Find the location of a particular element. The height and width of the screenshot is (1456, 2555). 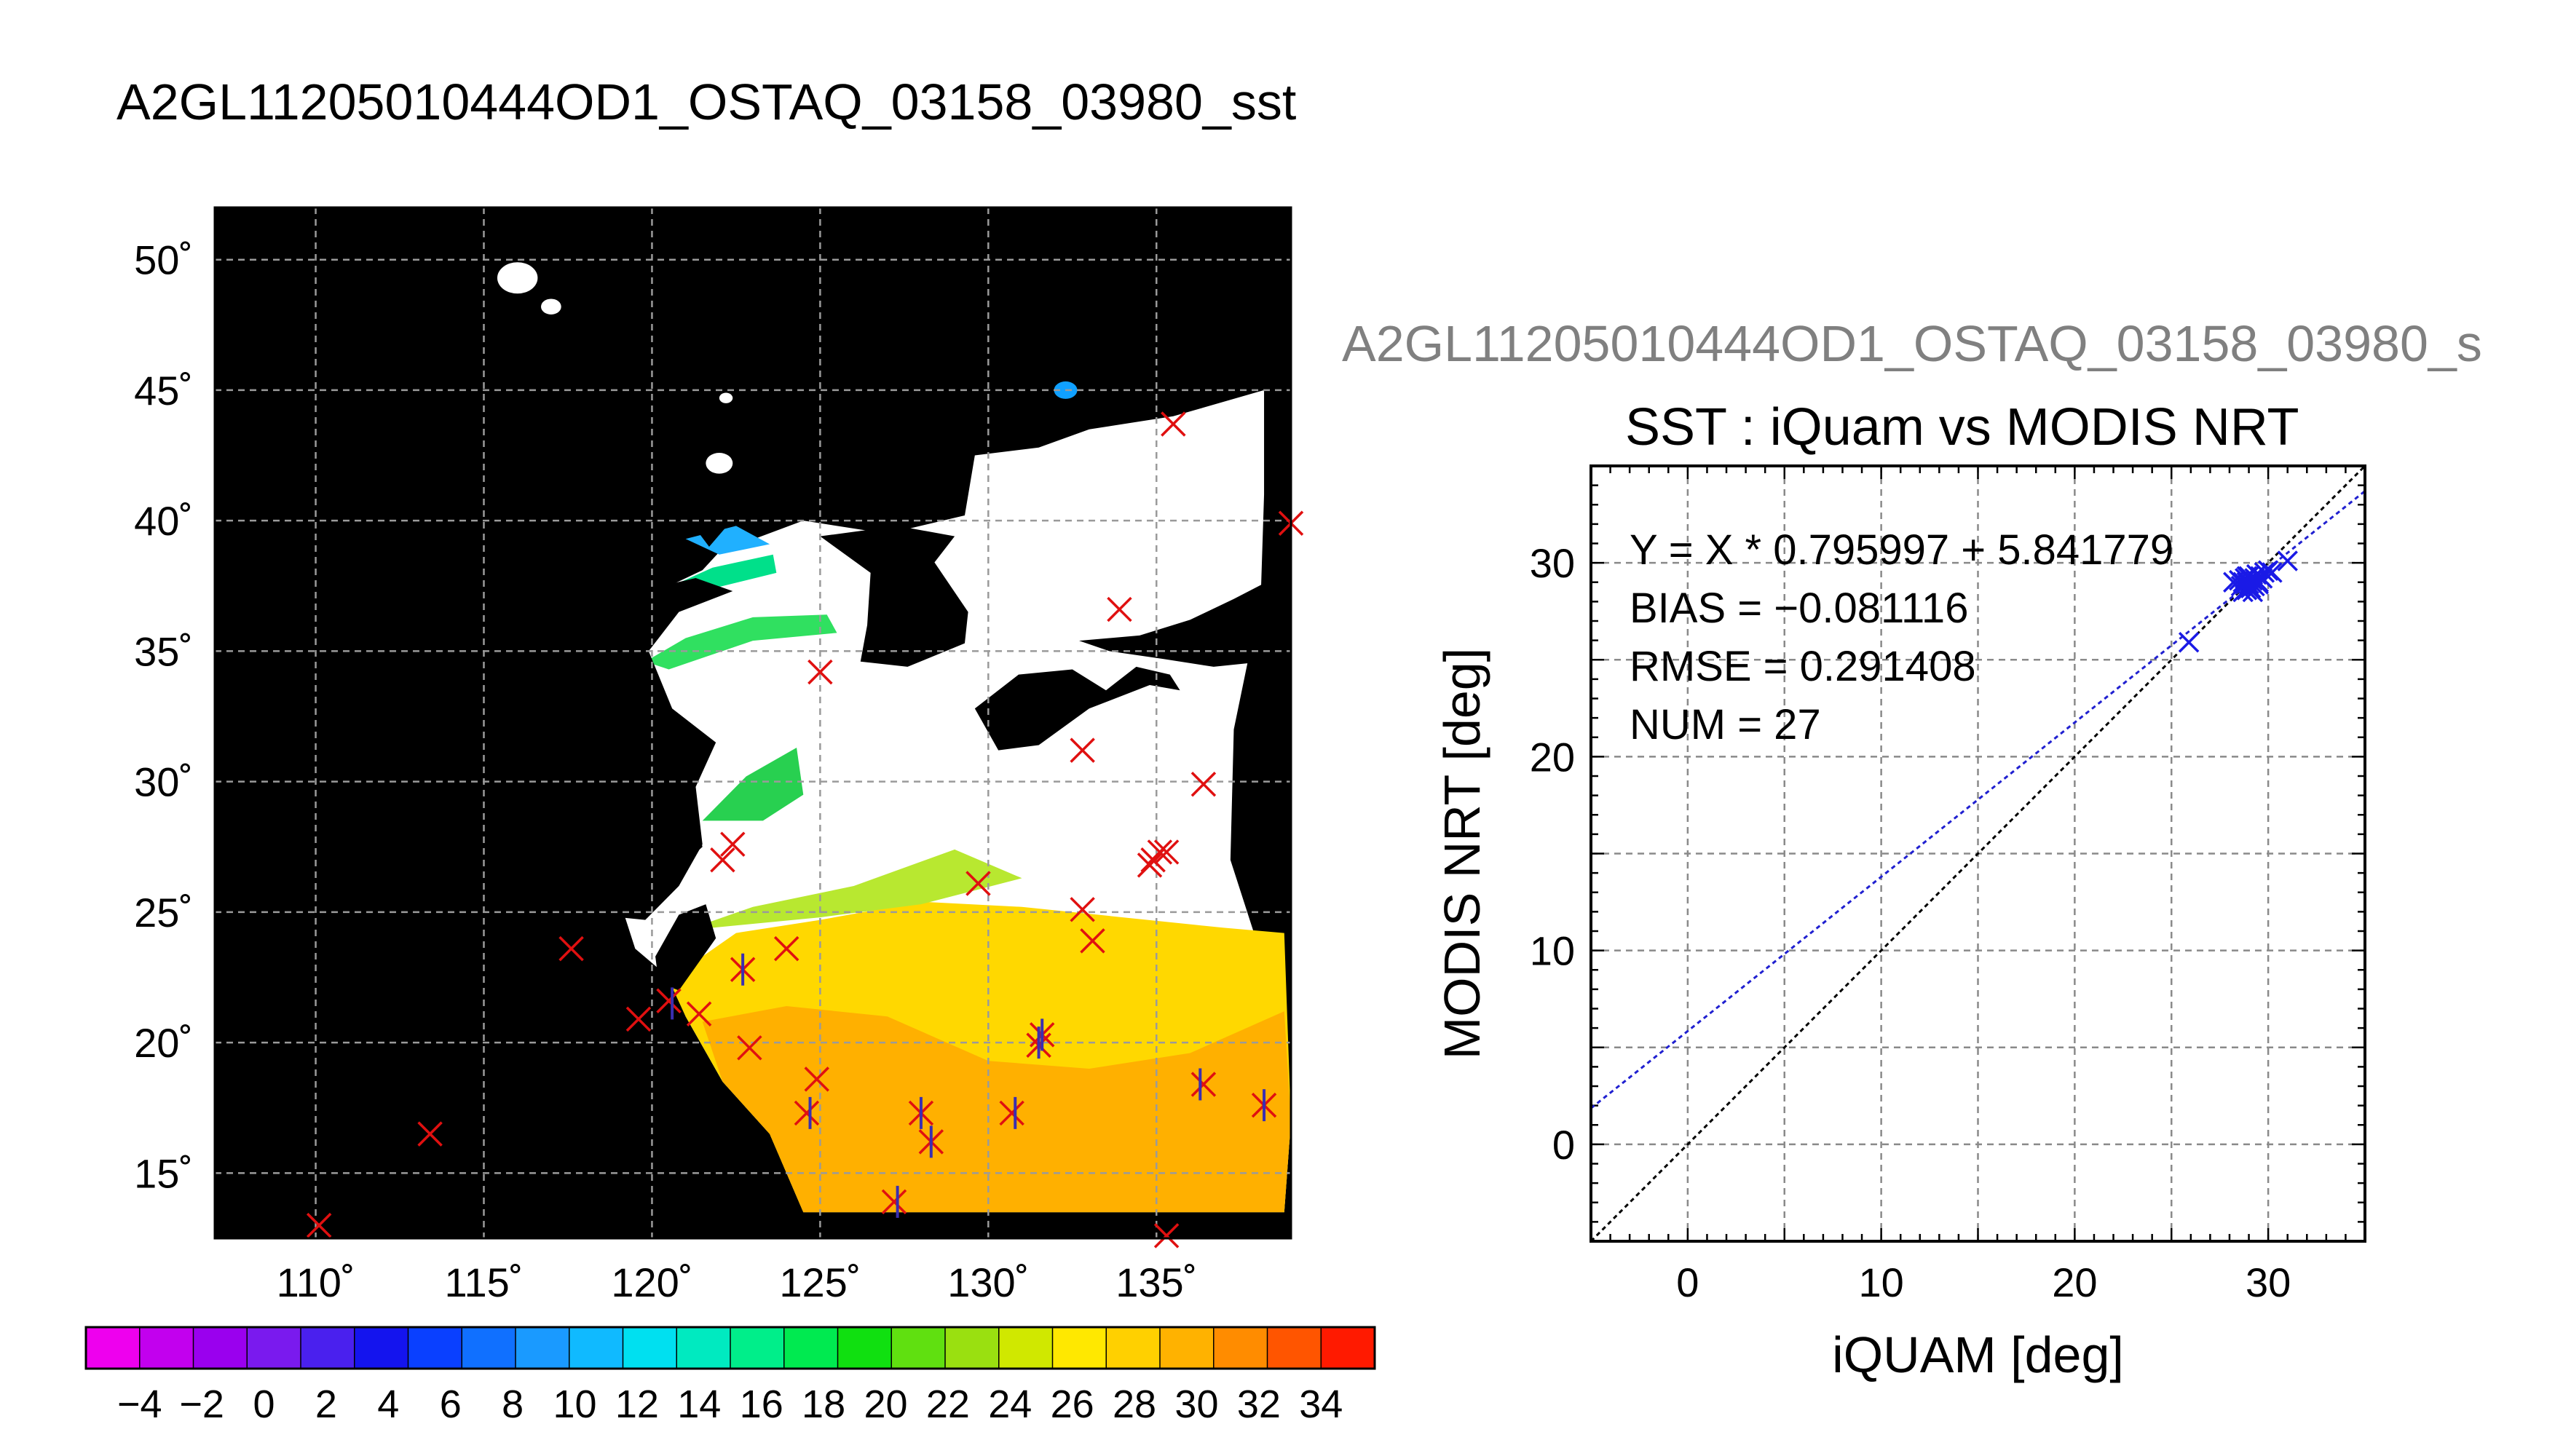

colorbar-label: 16 is located at coordinates (761, 1404).